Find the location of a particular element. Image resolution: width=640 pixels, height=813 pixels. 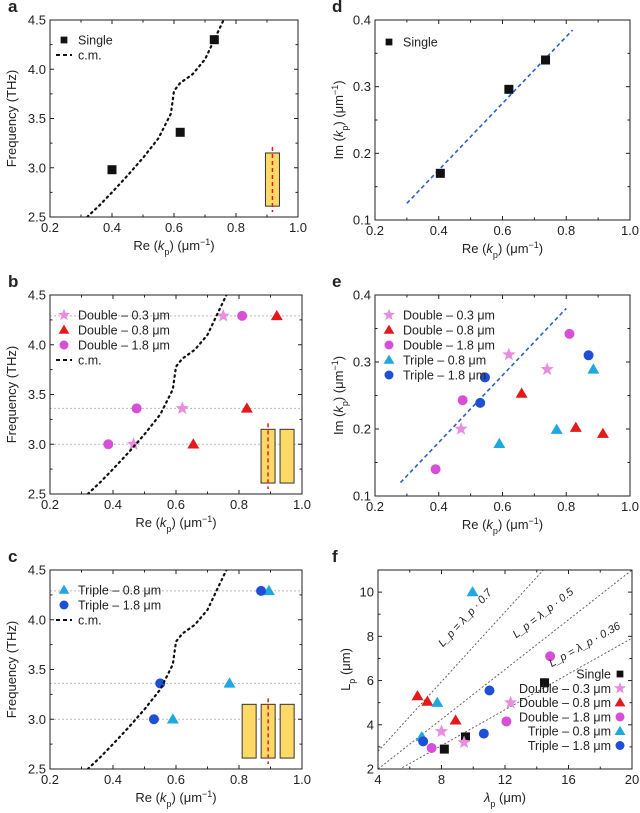

x-axis-label: Re (kp) (μm−1) is located at coordinates (502, 250).